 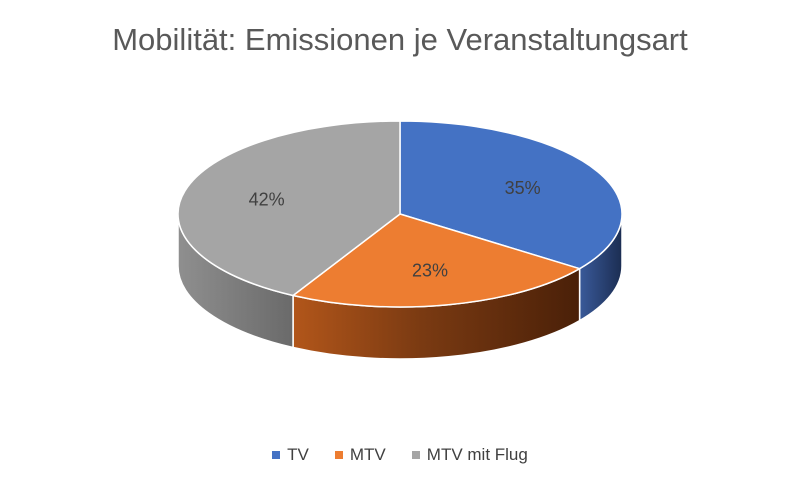 What do you see at coordinates (298, 454) in the screenshot?
I see `legend-label: TV` at bounding box center [298, 454].